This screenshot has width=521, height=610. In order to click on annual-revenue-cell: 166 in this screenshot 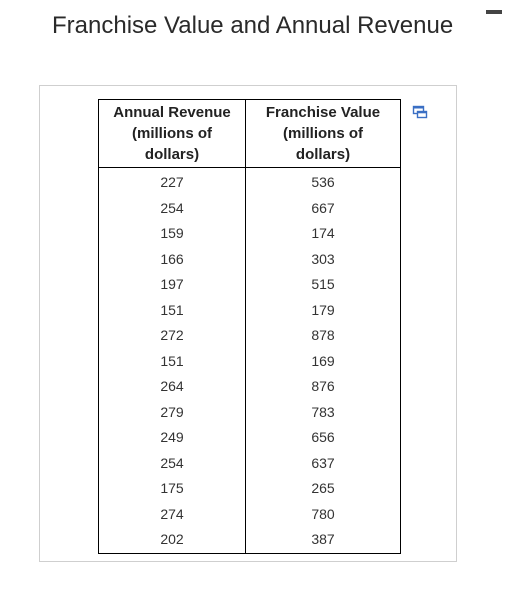, I will do `click(172, 259)`.